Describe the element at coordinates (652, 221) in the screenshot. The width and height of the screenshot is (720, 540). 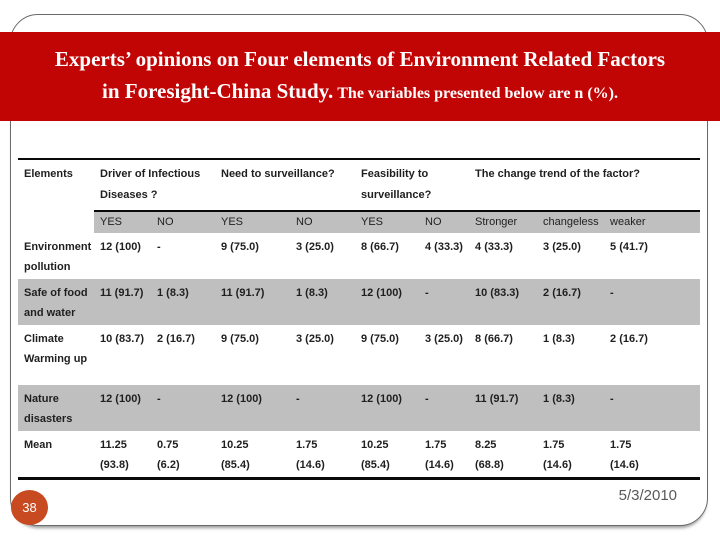
I see `sub-header-weaker: weaker` at that location.